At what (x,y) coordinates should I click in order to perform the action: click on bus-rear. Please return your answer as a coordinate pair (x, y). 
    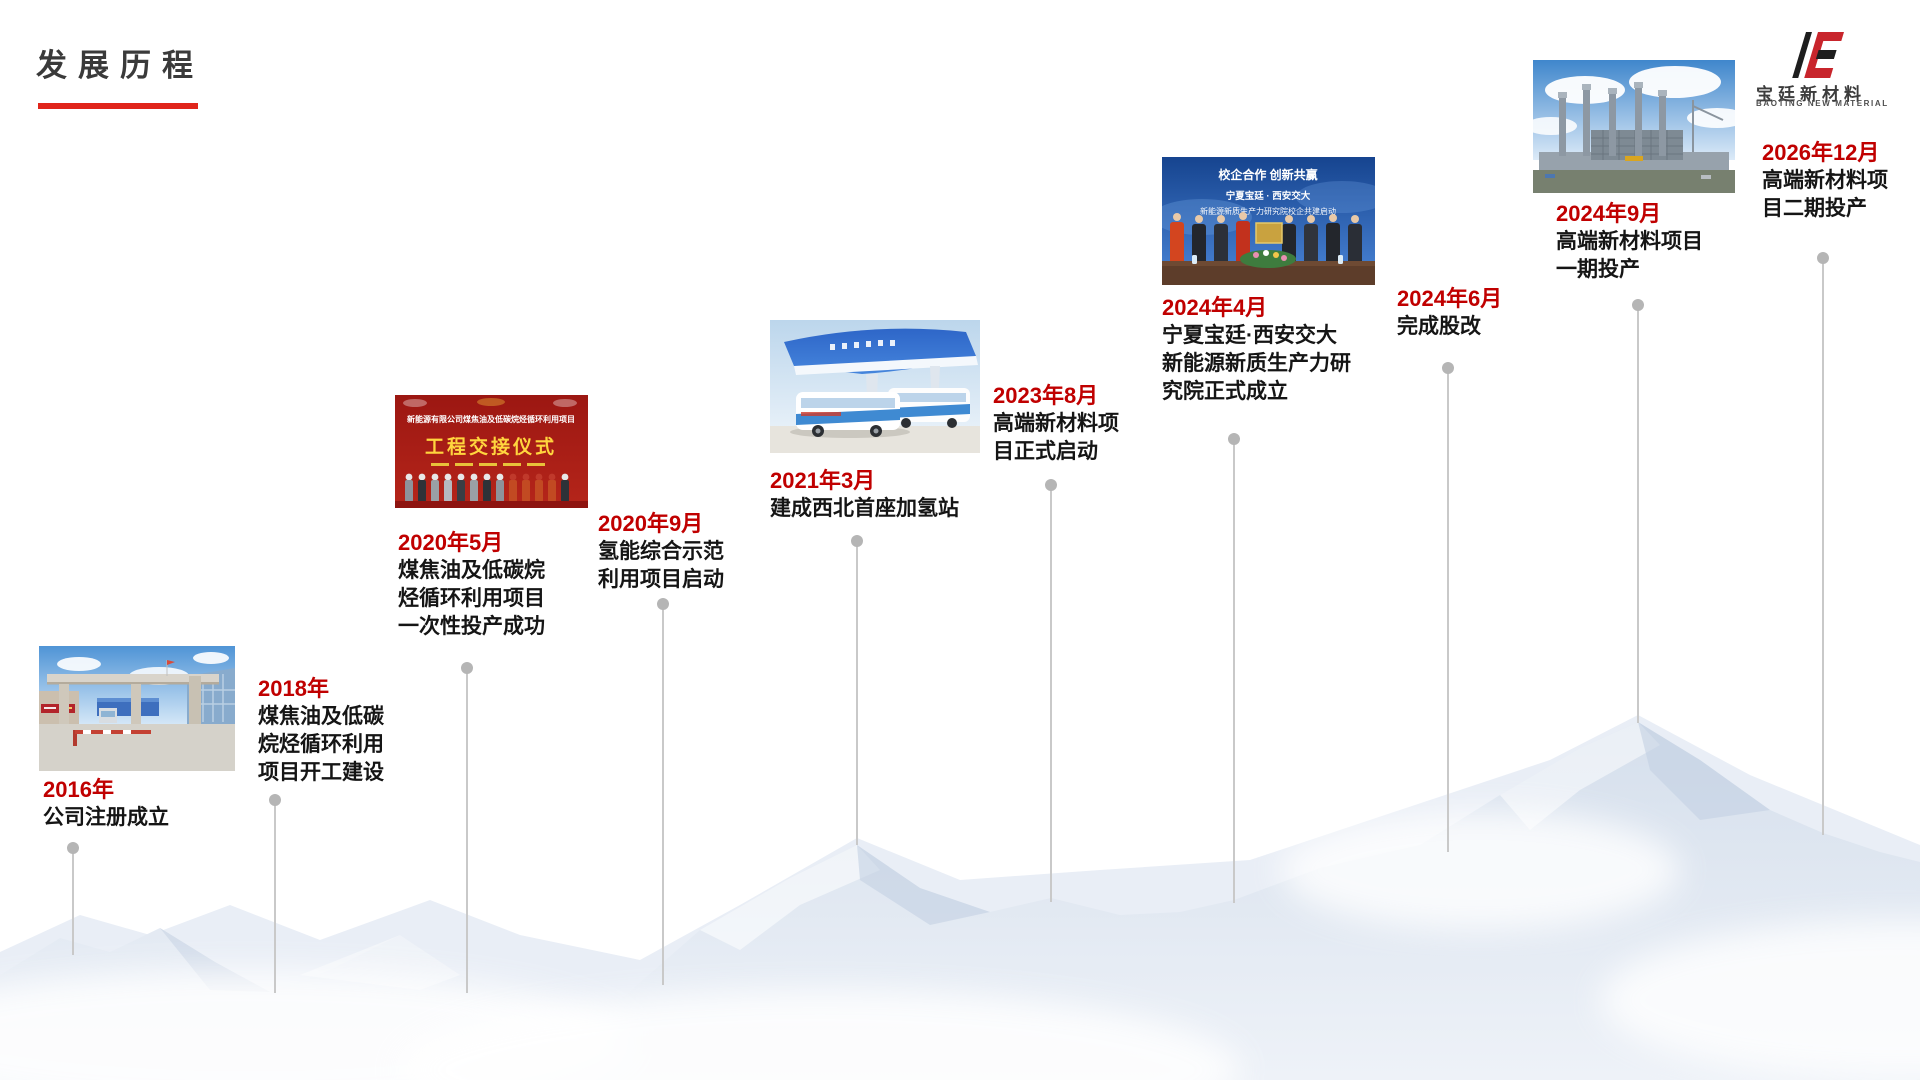
    Looking at the image, I should click on (929, 408).